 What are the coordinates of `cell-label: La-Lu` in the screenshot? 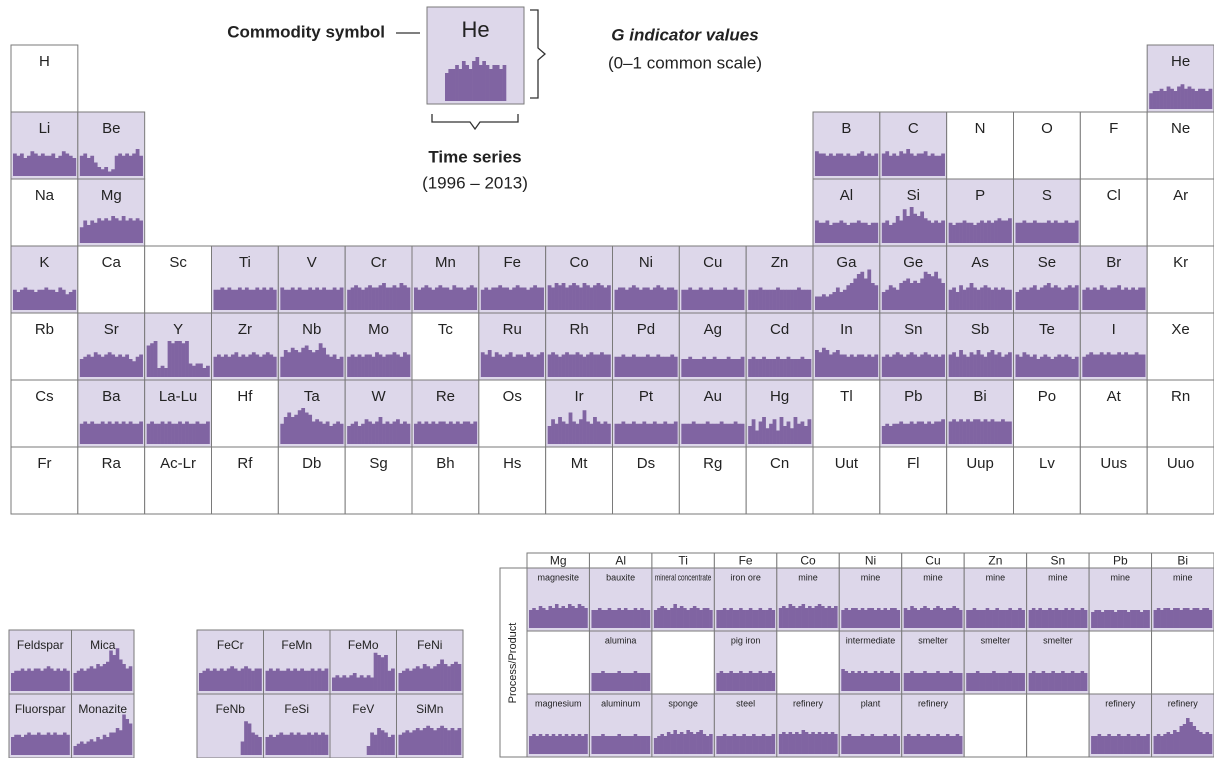 It's located at (178, 396).